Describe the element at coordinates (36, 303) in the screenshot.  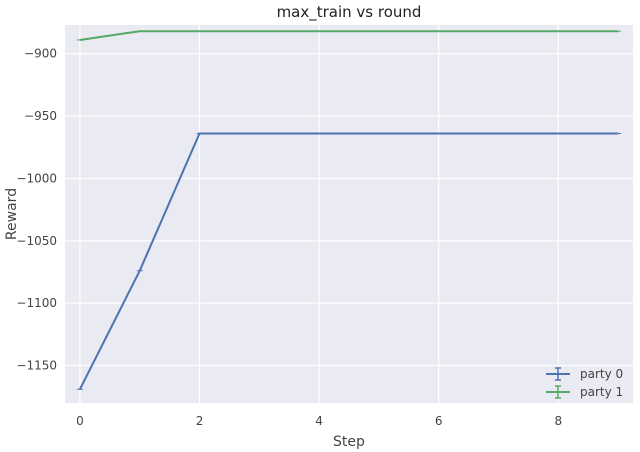
I see `y-tick-label: −1100` at that location.